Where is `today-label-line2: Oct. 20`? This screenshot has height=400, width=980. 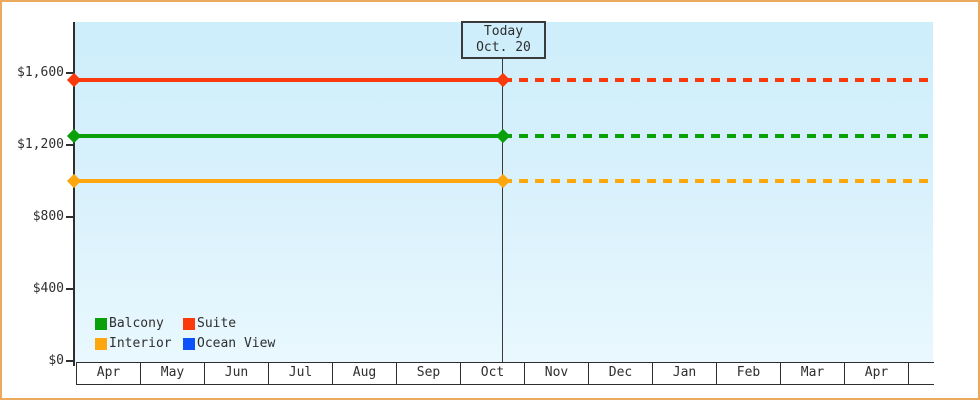 today-label-line2: Oct. 20 is located at coordinates (503, 47).